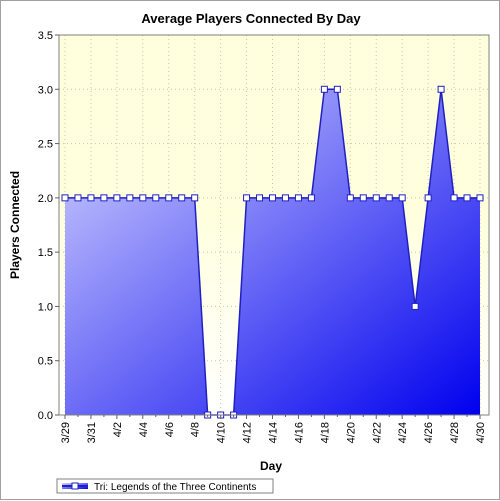 This screenshot has width=500, height=501. Describe the element at coordinates (48, 226) in the screenshot. I see `y-axis-ticks: 0.0 0.5 1.0 1.5 2.0 2.5 3.0 3.5` at that location.